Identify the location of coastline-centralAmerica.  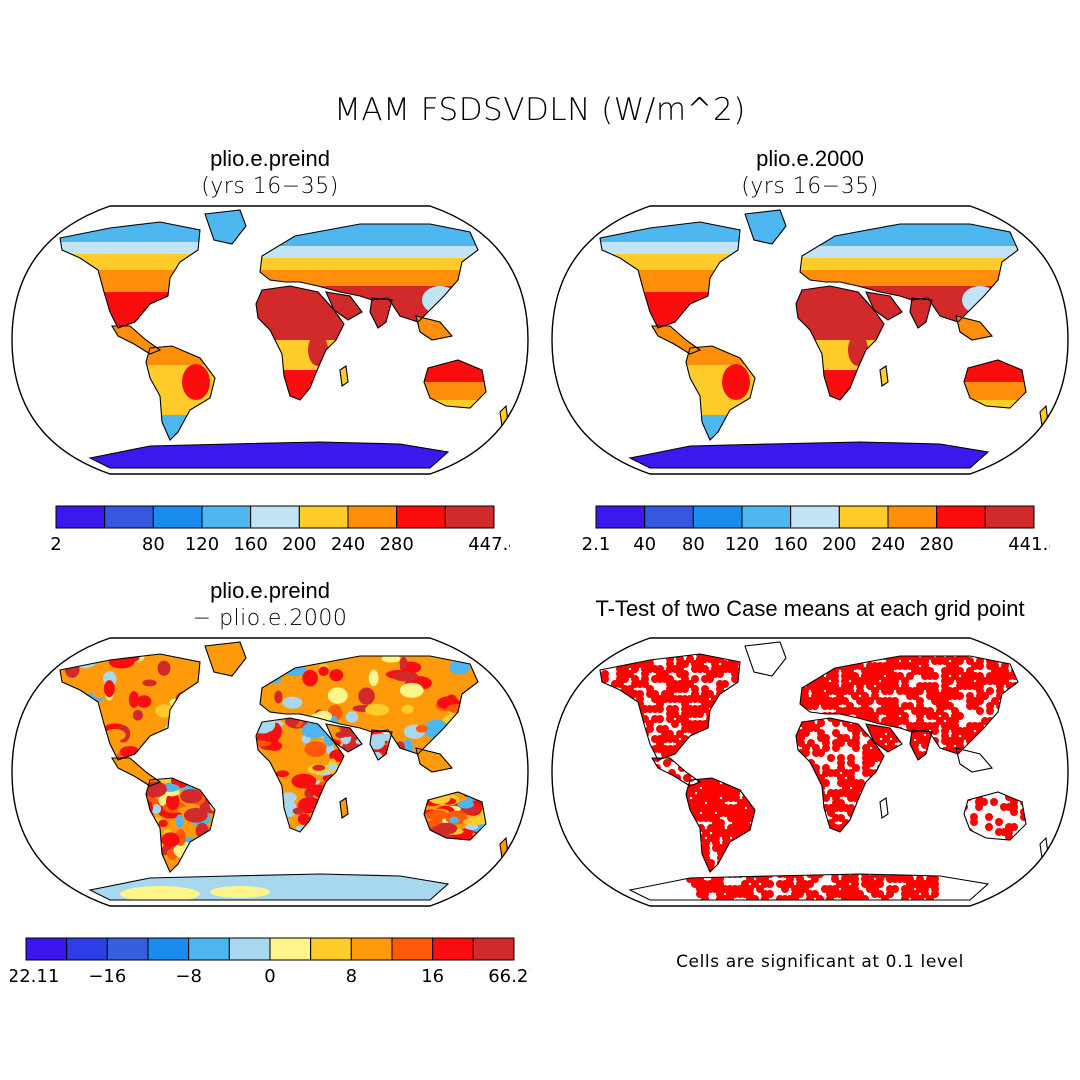
(136, 772).